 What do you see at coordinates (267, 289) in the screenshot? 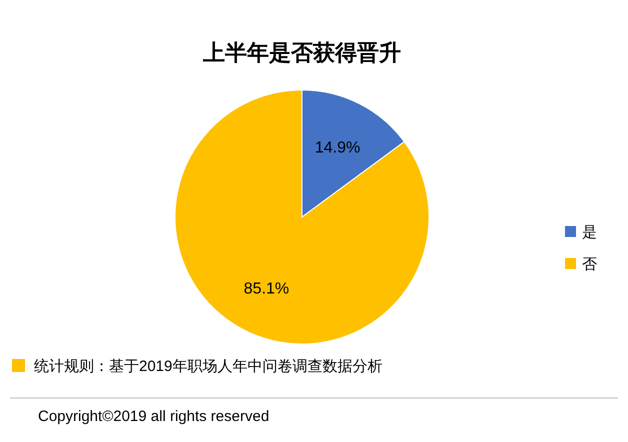
I see `data-label: 85.1%` at bounding box center [267, 289].